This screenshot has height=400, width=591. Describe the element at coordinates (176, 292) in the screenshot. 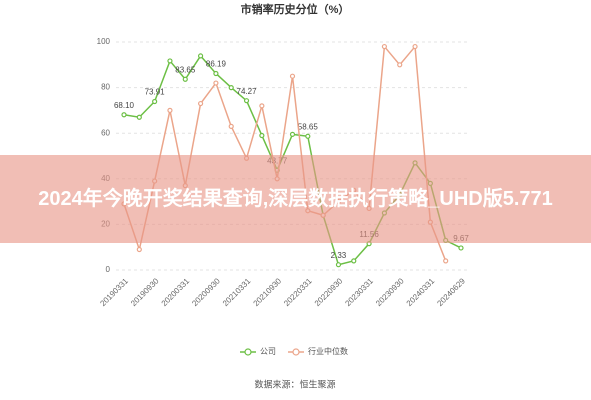

I see `x-tick-label: 20200331` at that location.